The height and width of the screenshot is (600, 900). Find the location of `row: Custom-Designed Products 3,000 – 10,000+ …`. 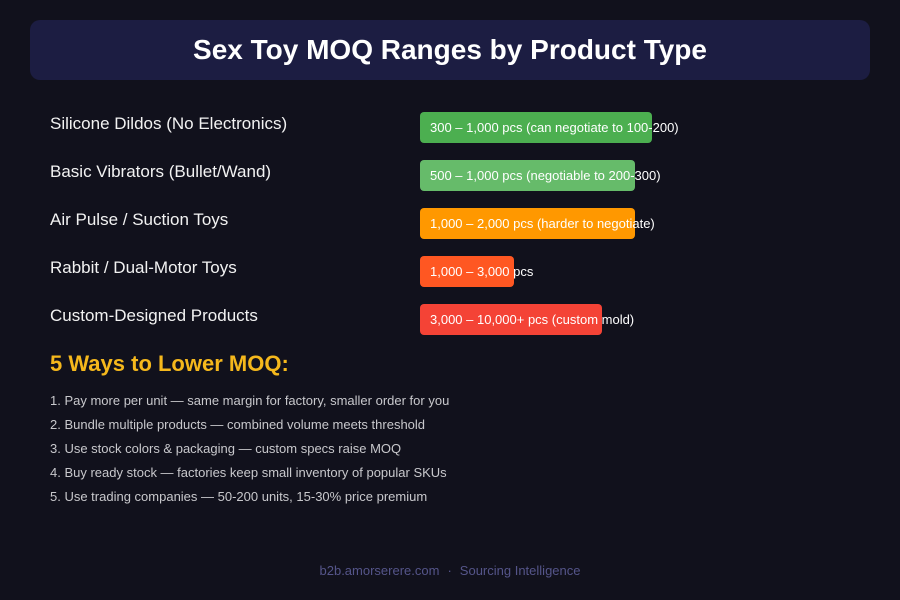

row: Custom-Designed Products 3,000 – 10,000+ … is located at coordinates (450, 319).